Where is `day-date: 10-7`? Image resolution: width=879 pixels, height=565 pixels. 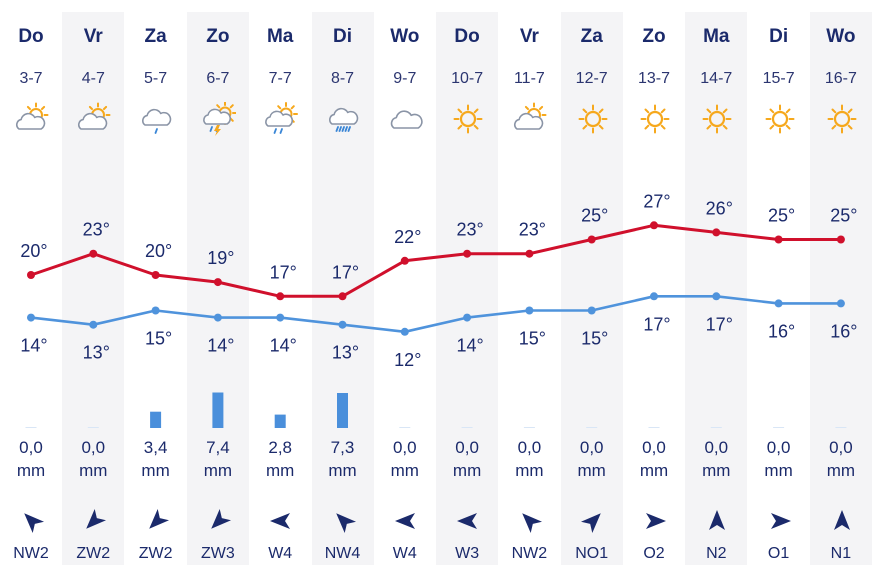 day-date: 10-7 is located at coordinates (467, 78).